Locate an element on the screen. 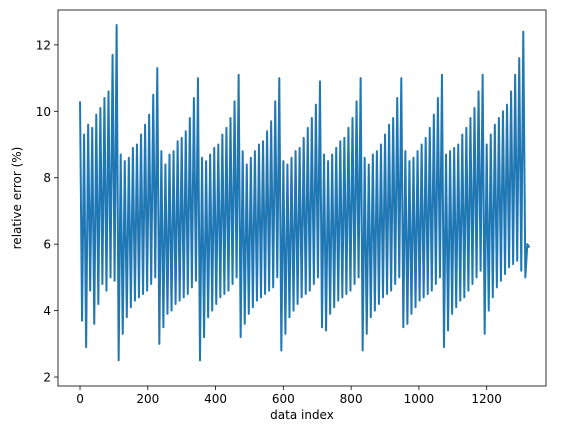 The image size is (562, 432). y-tick-label: 10 is located at coordinates (43, 112).